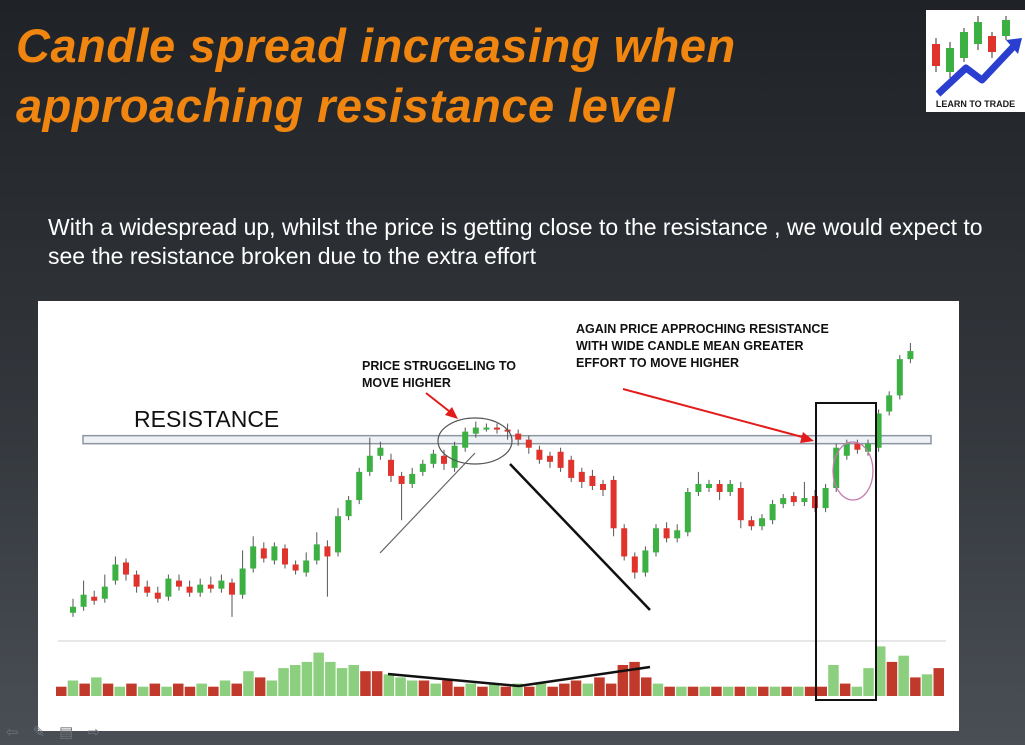 The width and height of the screenshot is (1025, 745). Describe the element at coordinates (853, 471) in the screenshot. I see `breakout-circle` at that location.